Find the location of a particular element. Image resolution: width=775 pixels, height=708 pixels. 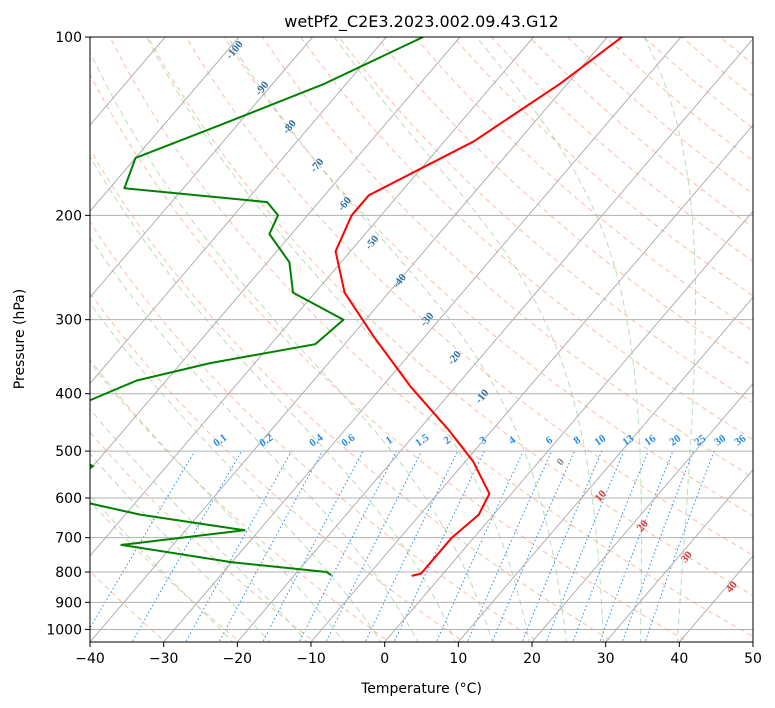

x-tick-label: −30 is located at coordinates (164, 659).